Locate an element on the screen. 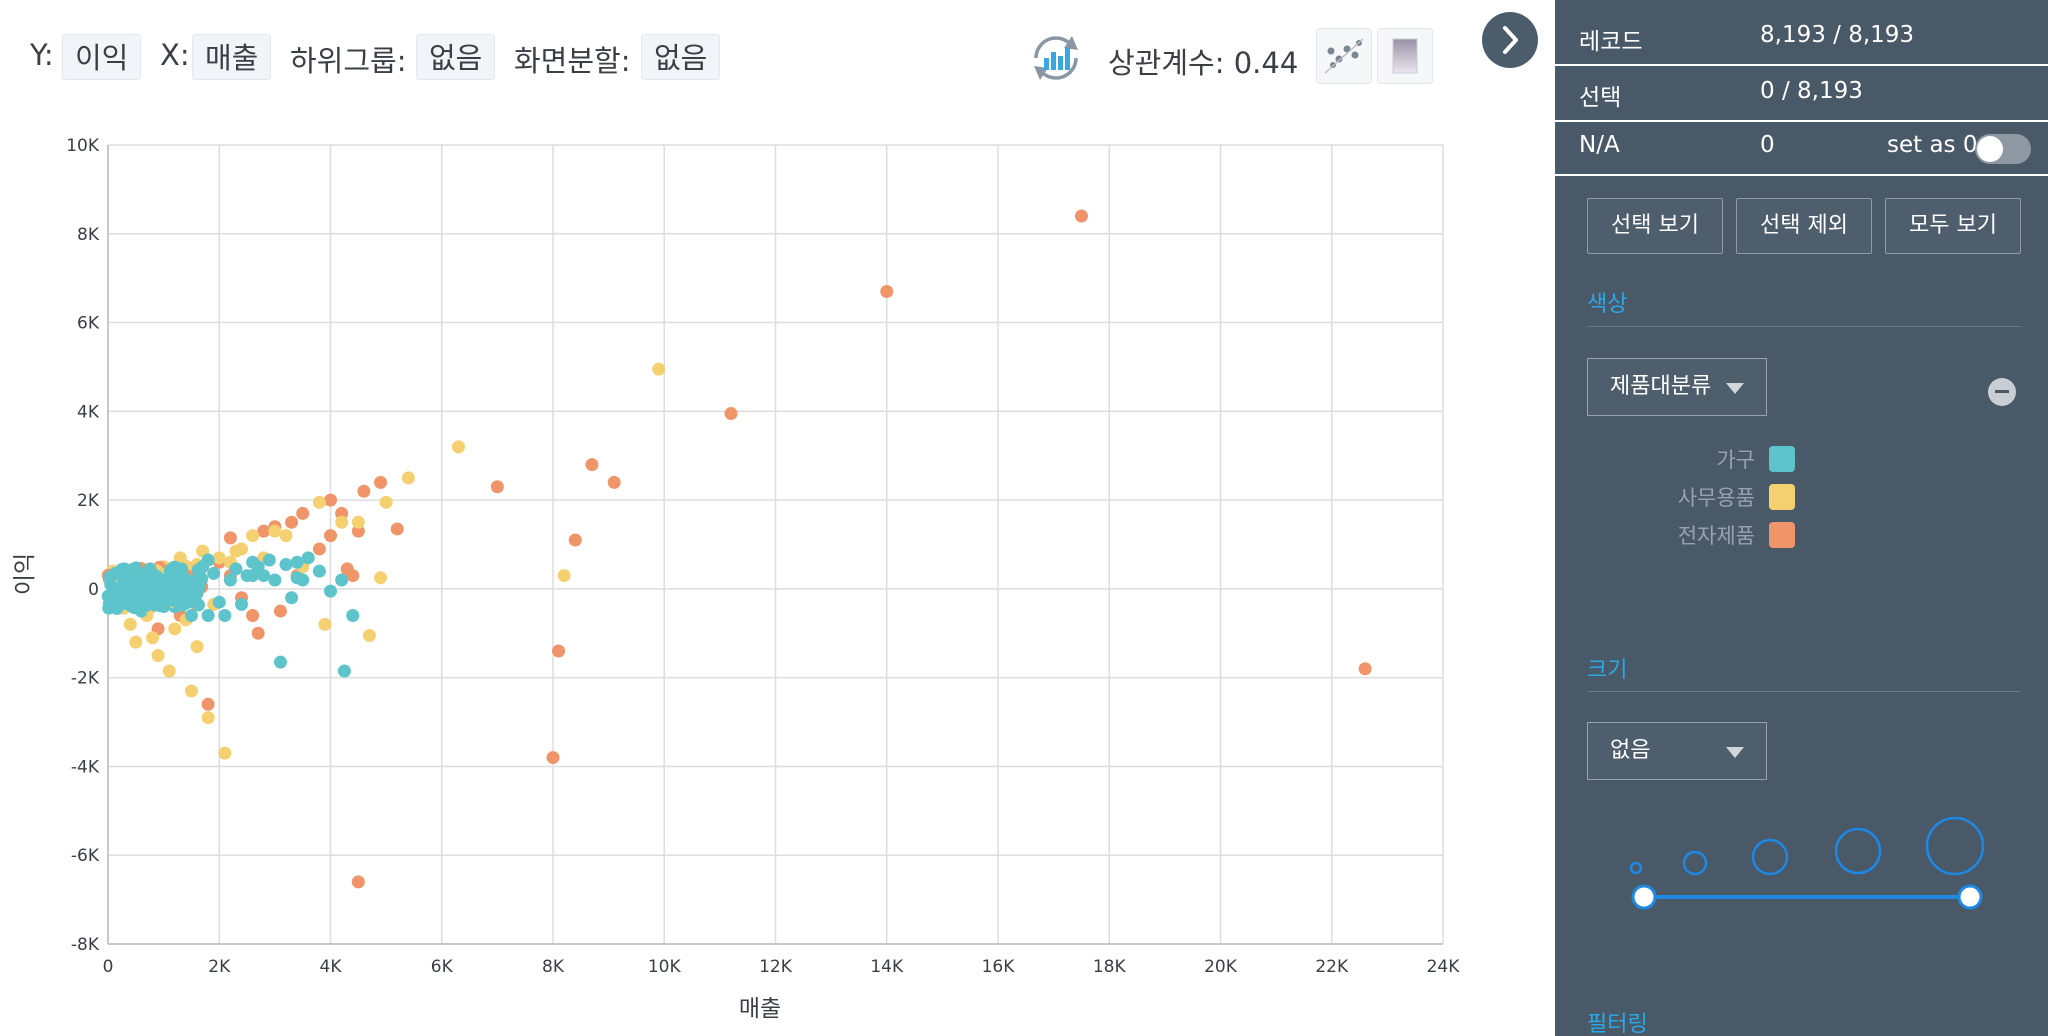 The image size is (2048, 1036). legend-item-office: 사무용품 is located at coordinates (1801, 496).